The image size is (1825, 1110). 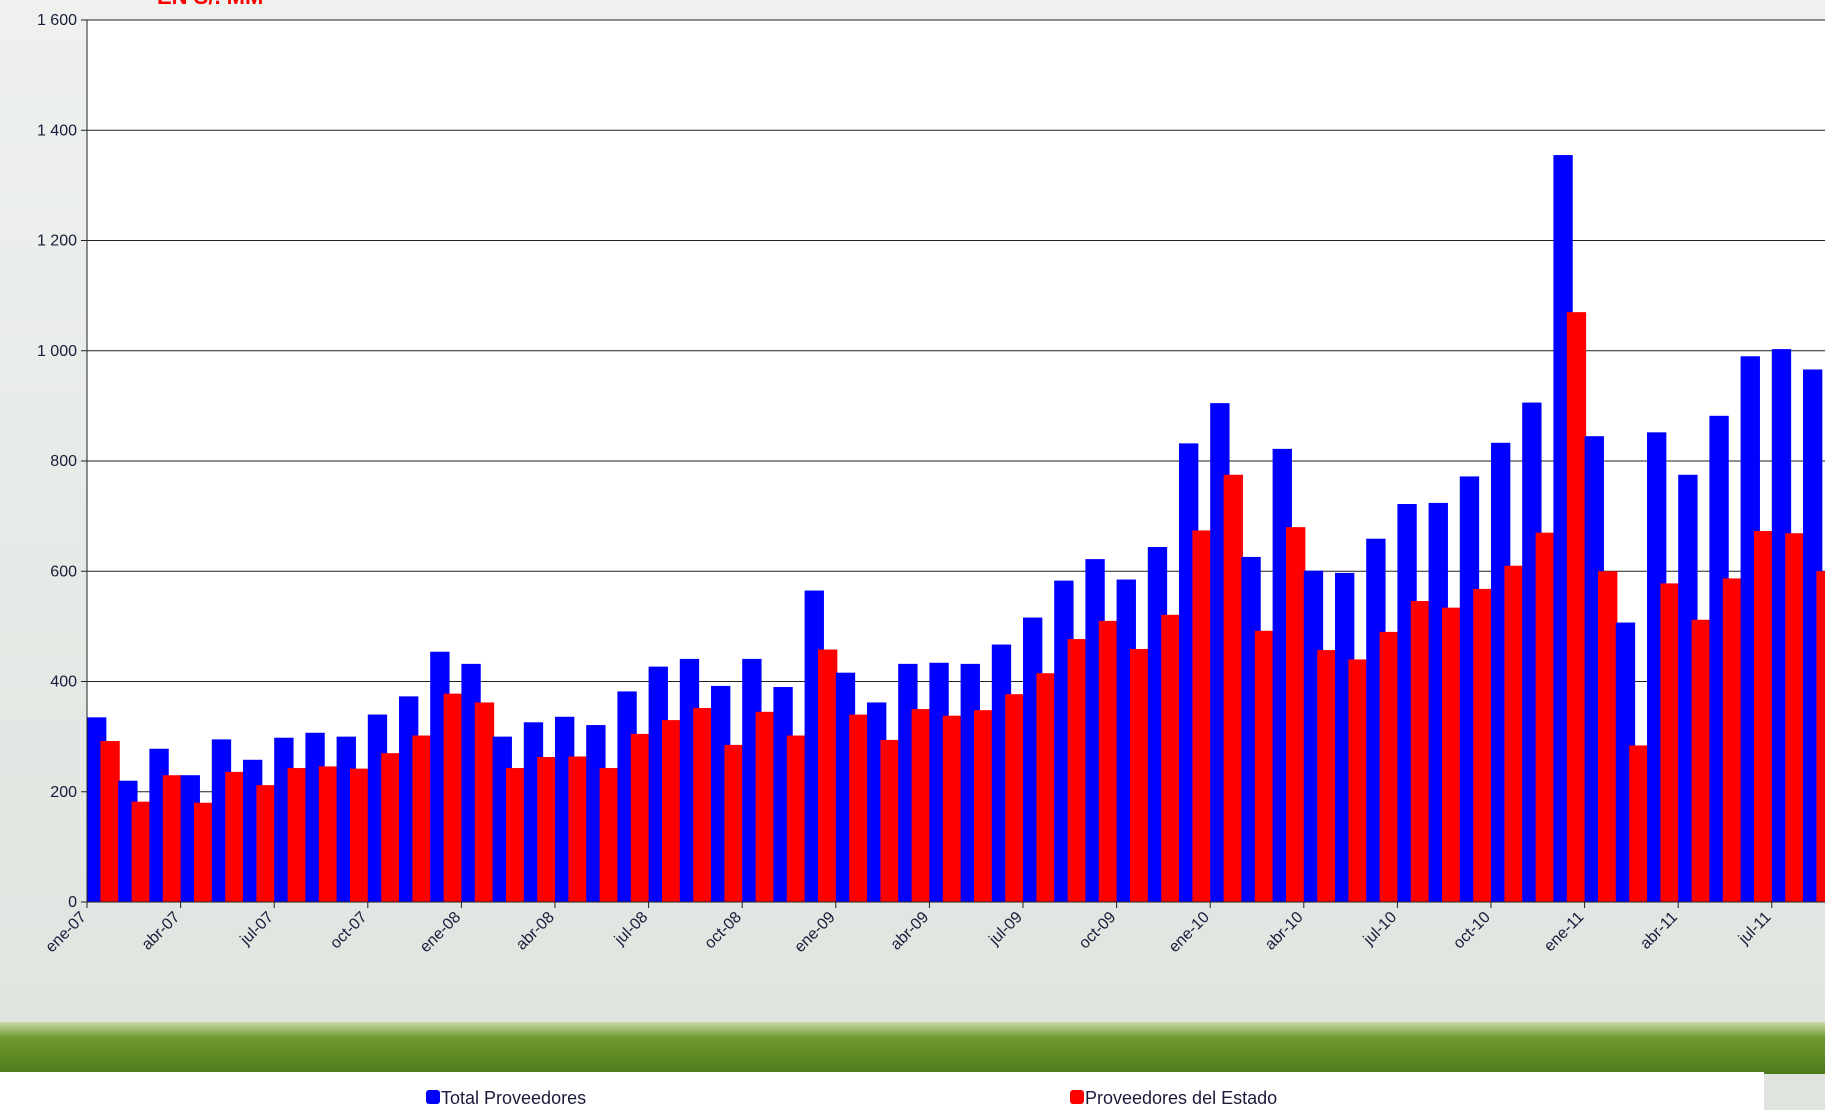 What do you see at coordinates (1564, 932) in the screenshot?
I see `x-tick-label: ene-11` at bounding box center [1564, 932].